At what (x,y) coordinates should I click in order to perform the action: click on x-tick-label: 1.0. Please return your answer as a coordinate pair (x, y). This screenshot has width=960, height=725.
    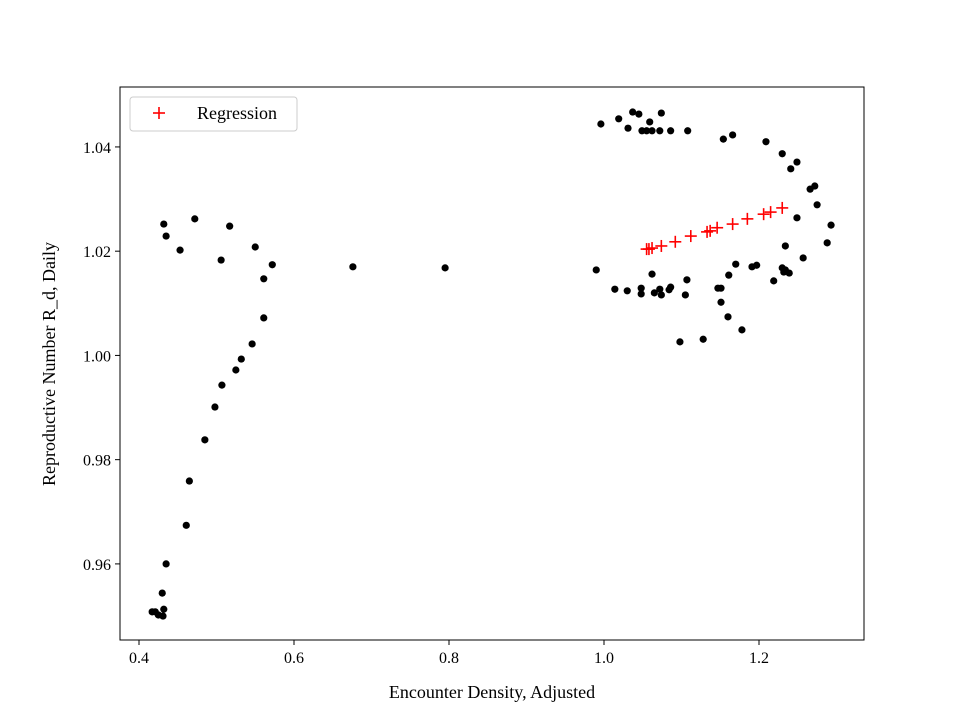
    Looking at the image, I should click on (604, 658).